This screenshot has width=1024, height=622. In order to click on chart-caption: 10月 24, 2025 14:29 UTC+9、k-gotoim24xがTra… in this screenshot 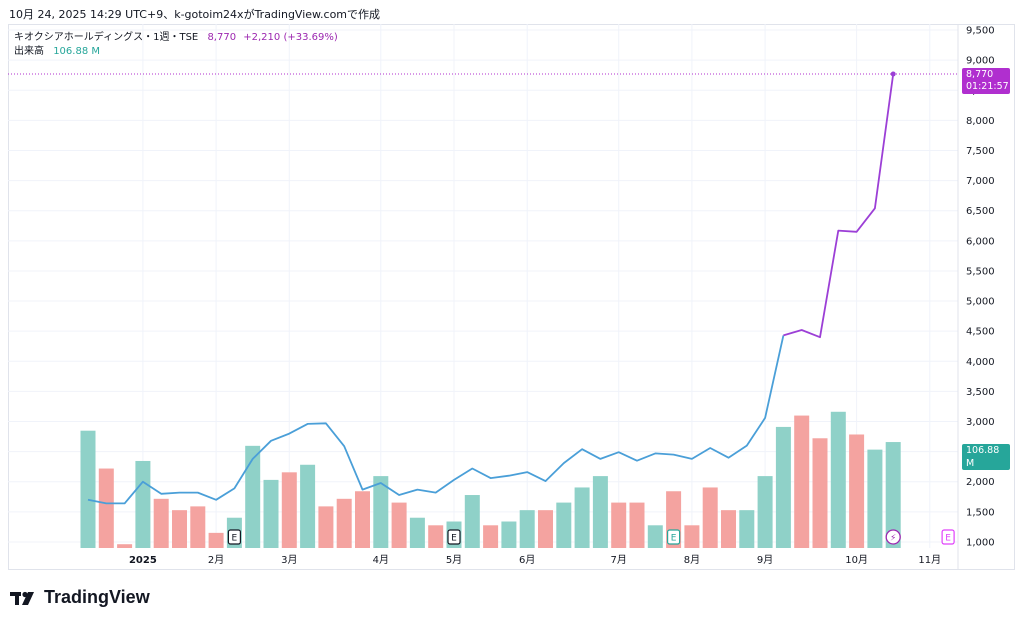, I will do `click(195, 14)`.